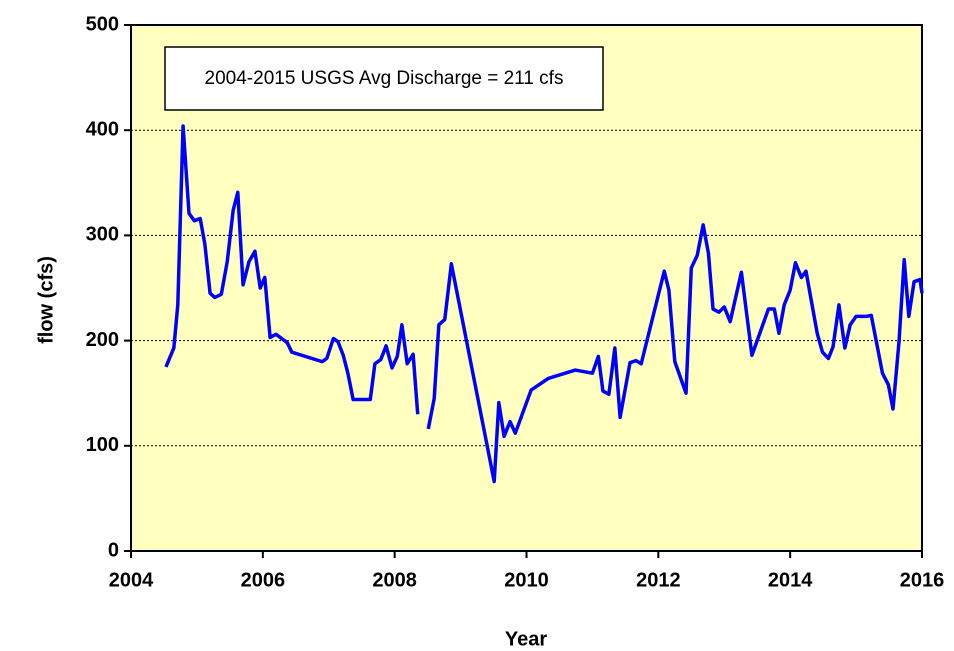 The width and height of the screenshot is (954, 651). Describe the element at coordinates (394, 580) in the screenshot. I see `x-tick-label: 2008` at that location.